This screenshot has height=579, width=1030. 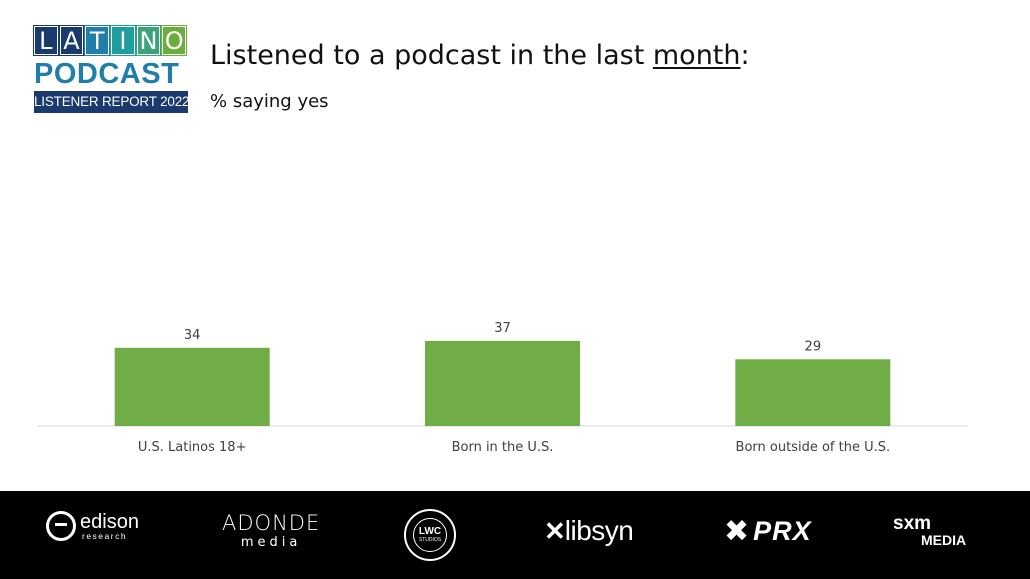 What do you see at coordinates (107, 74) in the screenshot?
I see `logo-podcast: PODCAST` at bounding box center [107, 74].